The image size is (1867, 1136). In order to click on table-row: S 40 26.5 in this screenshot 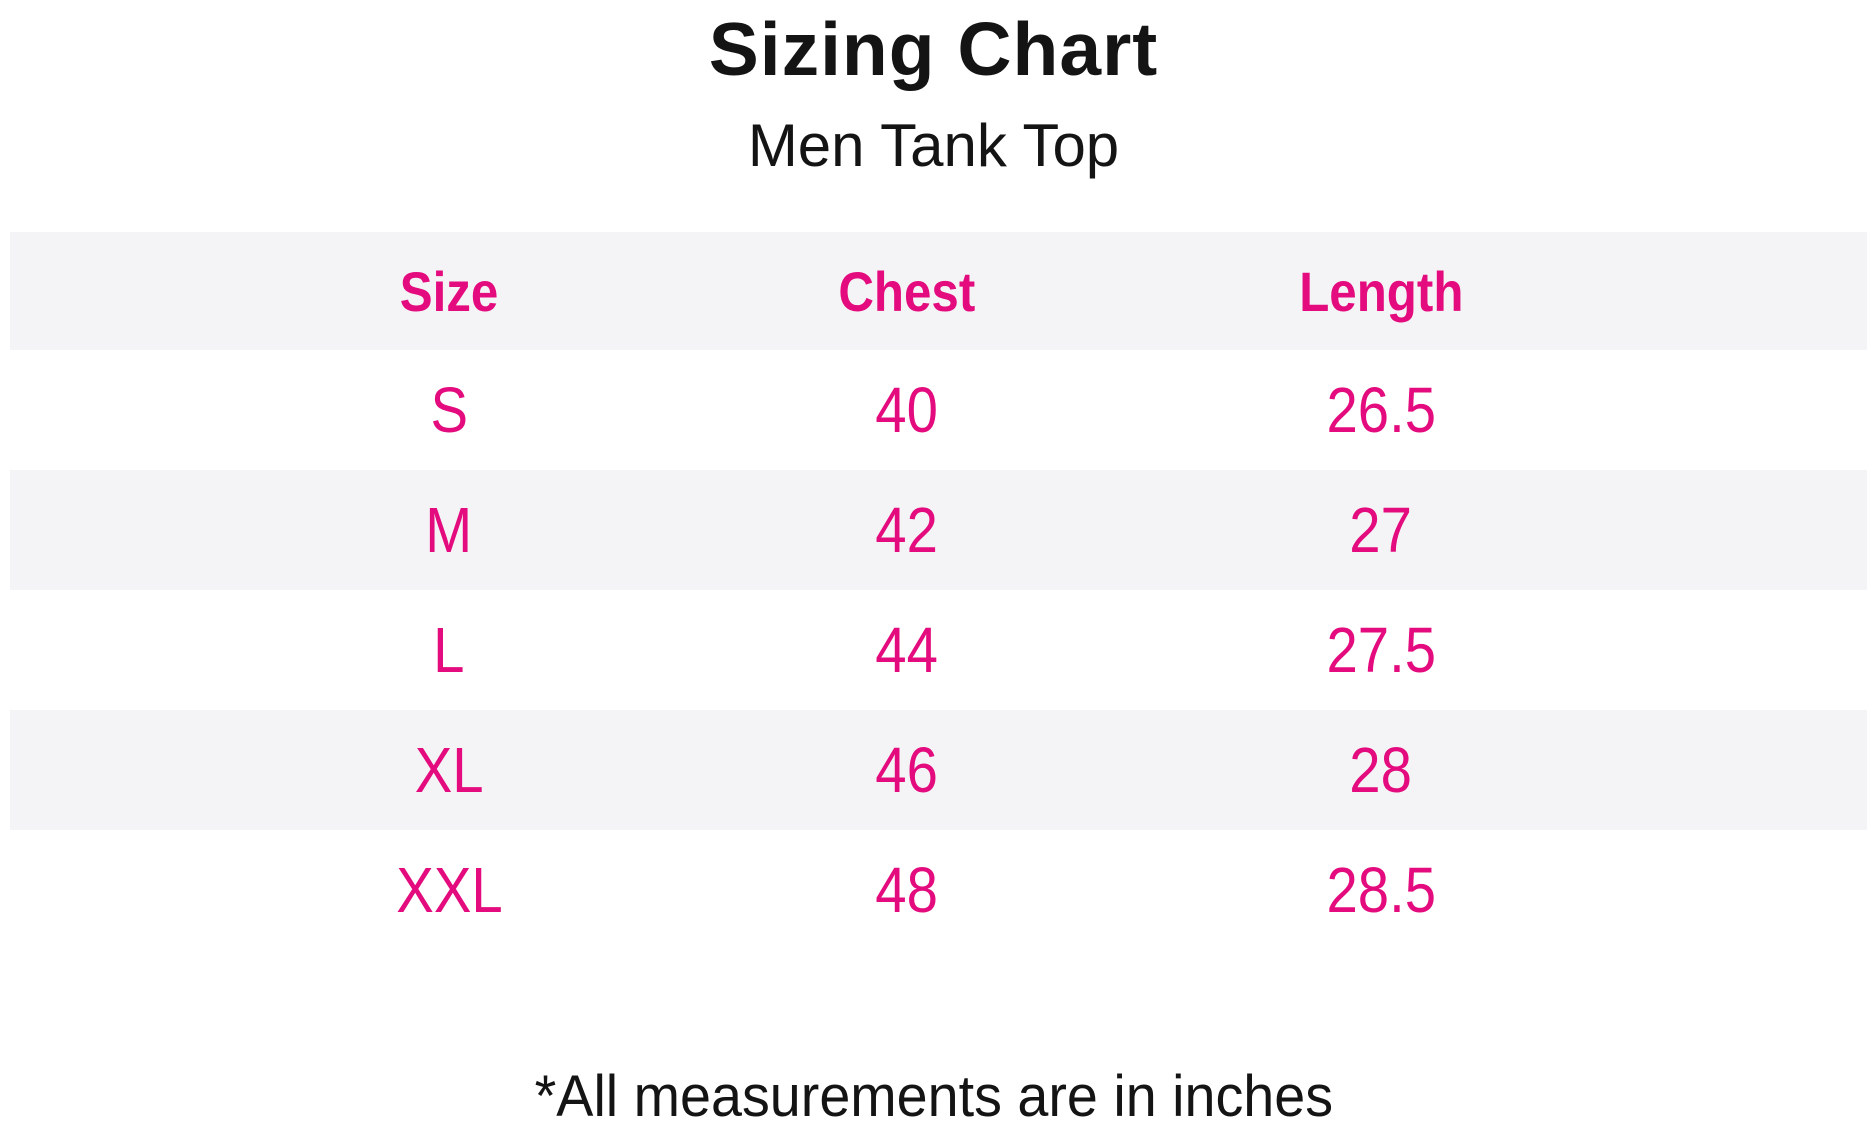, I will do `click(938, 410)`.